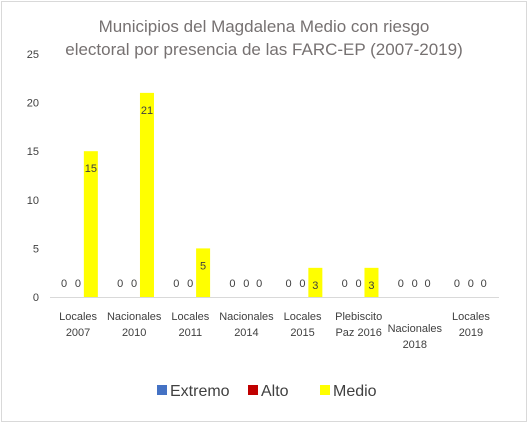  I want to click on category-label: 2011, so click(190, 333).